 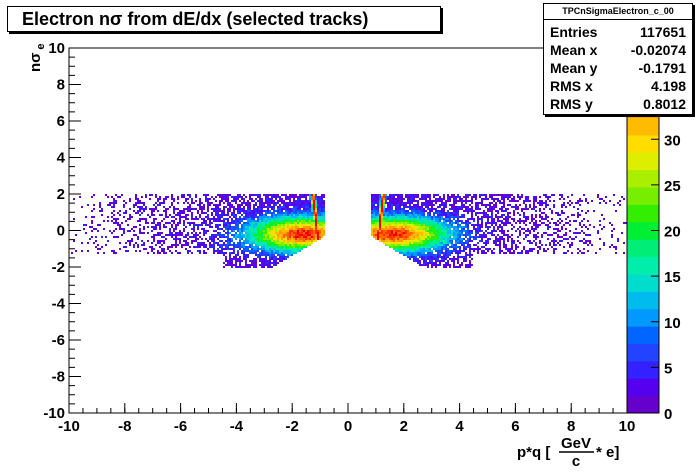 What do you see at coordinates (672, 277) in the screenshot?
I see `colorbar-tick-label: 15` at bounding box center [672, 277].